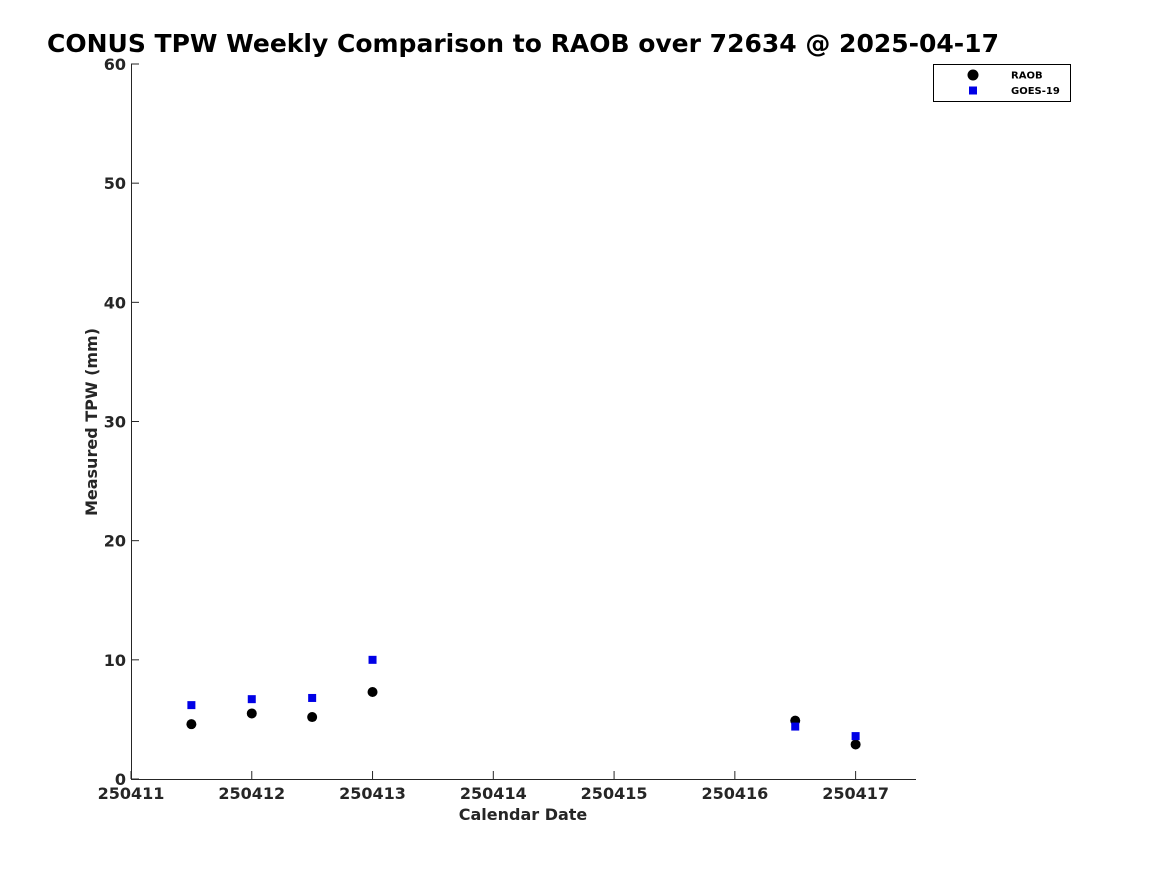  I want to click on y-tick-label: 20, so click(115, 541).